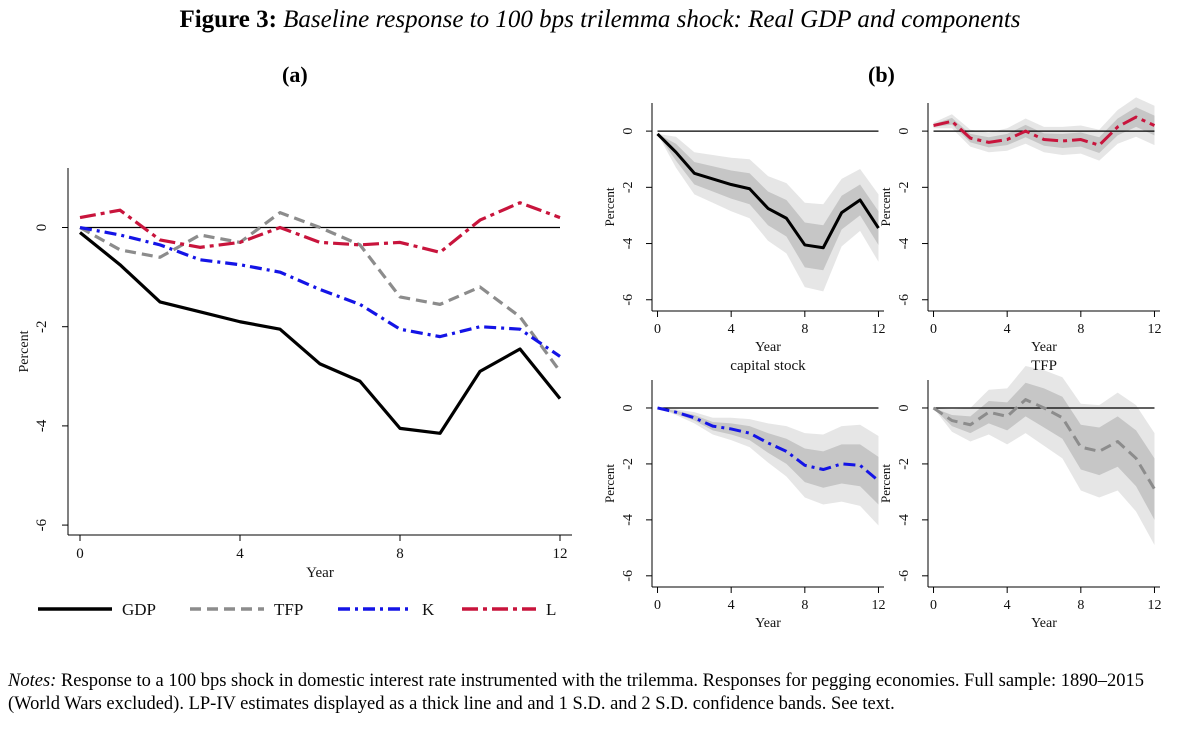 This screenshot has width=1200, height=745. Describe the element at coordinates (1044, 366) in the screenshot. I see `panel-title: TFP` at that location.